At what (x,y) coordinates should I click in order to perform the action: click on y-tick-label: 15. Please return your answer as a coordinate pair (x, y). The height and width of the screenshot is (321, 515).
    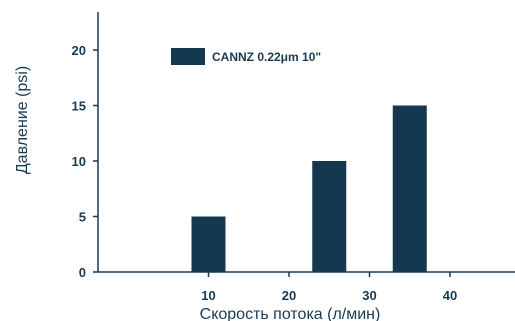
    Looking at the image, I should click on (79, 106).